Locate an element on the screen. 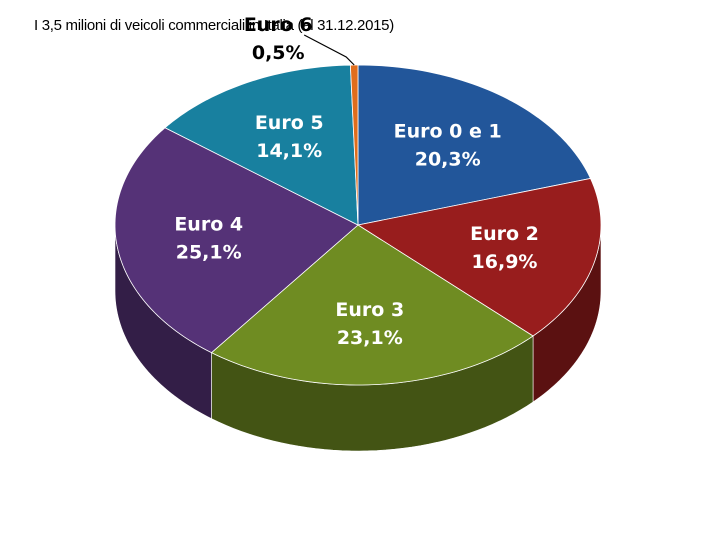  slice-category-label: Euro 6 is located at coordinates (278, 25).